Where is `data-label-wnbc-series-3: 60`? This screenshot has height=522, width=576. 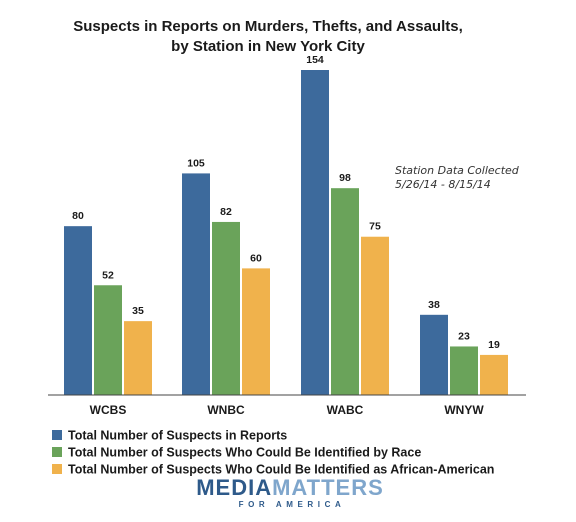
data-label-wnbc-series-3: 60 is located at coordinates (256, 258).